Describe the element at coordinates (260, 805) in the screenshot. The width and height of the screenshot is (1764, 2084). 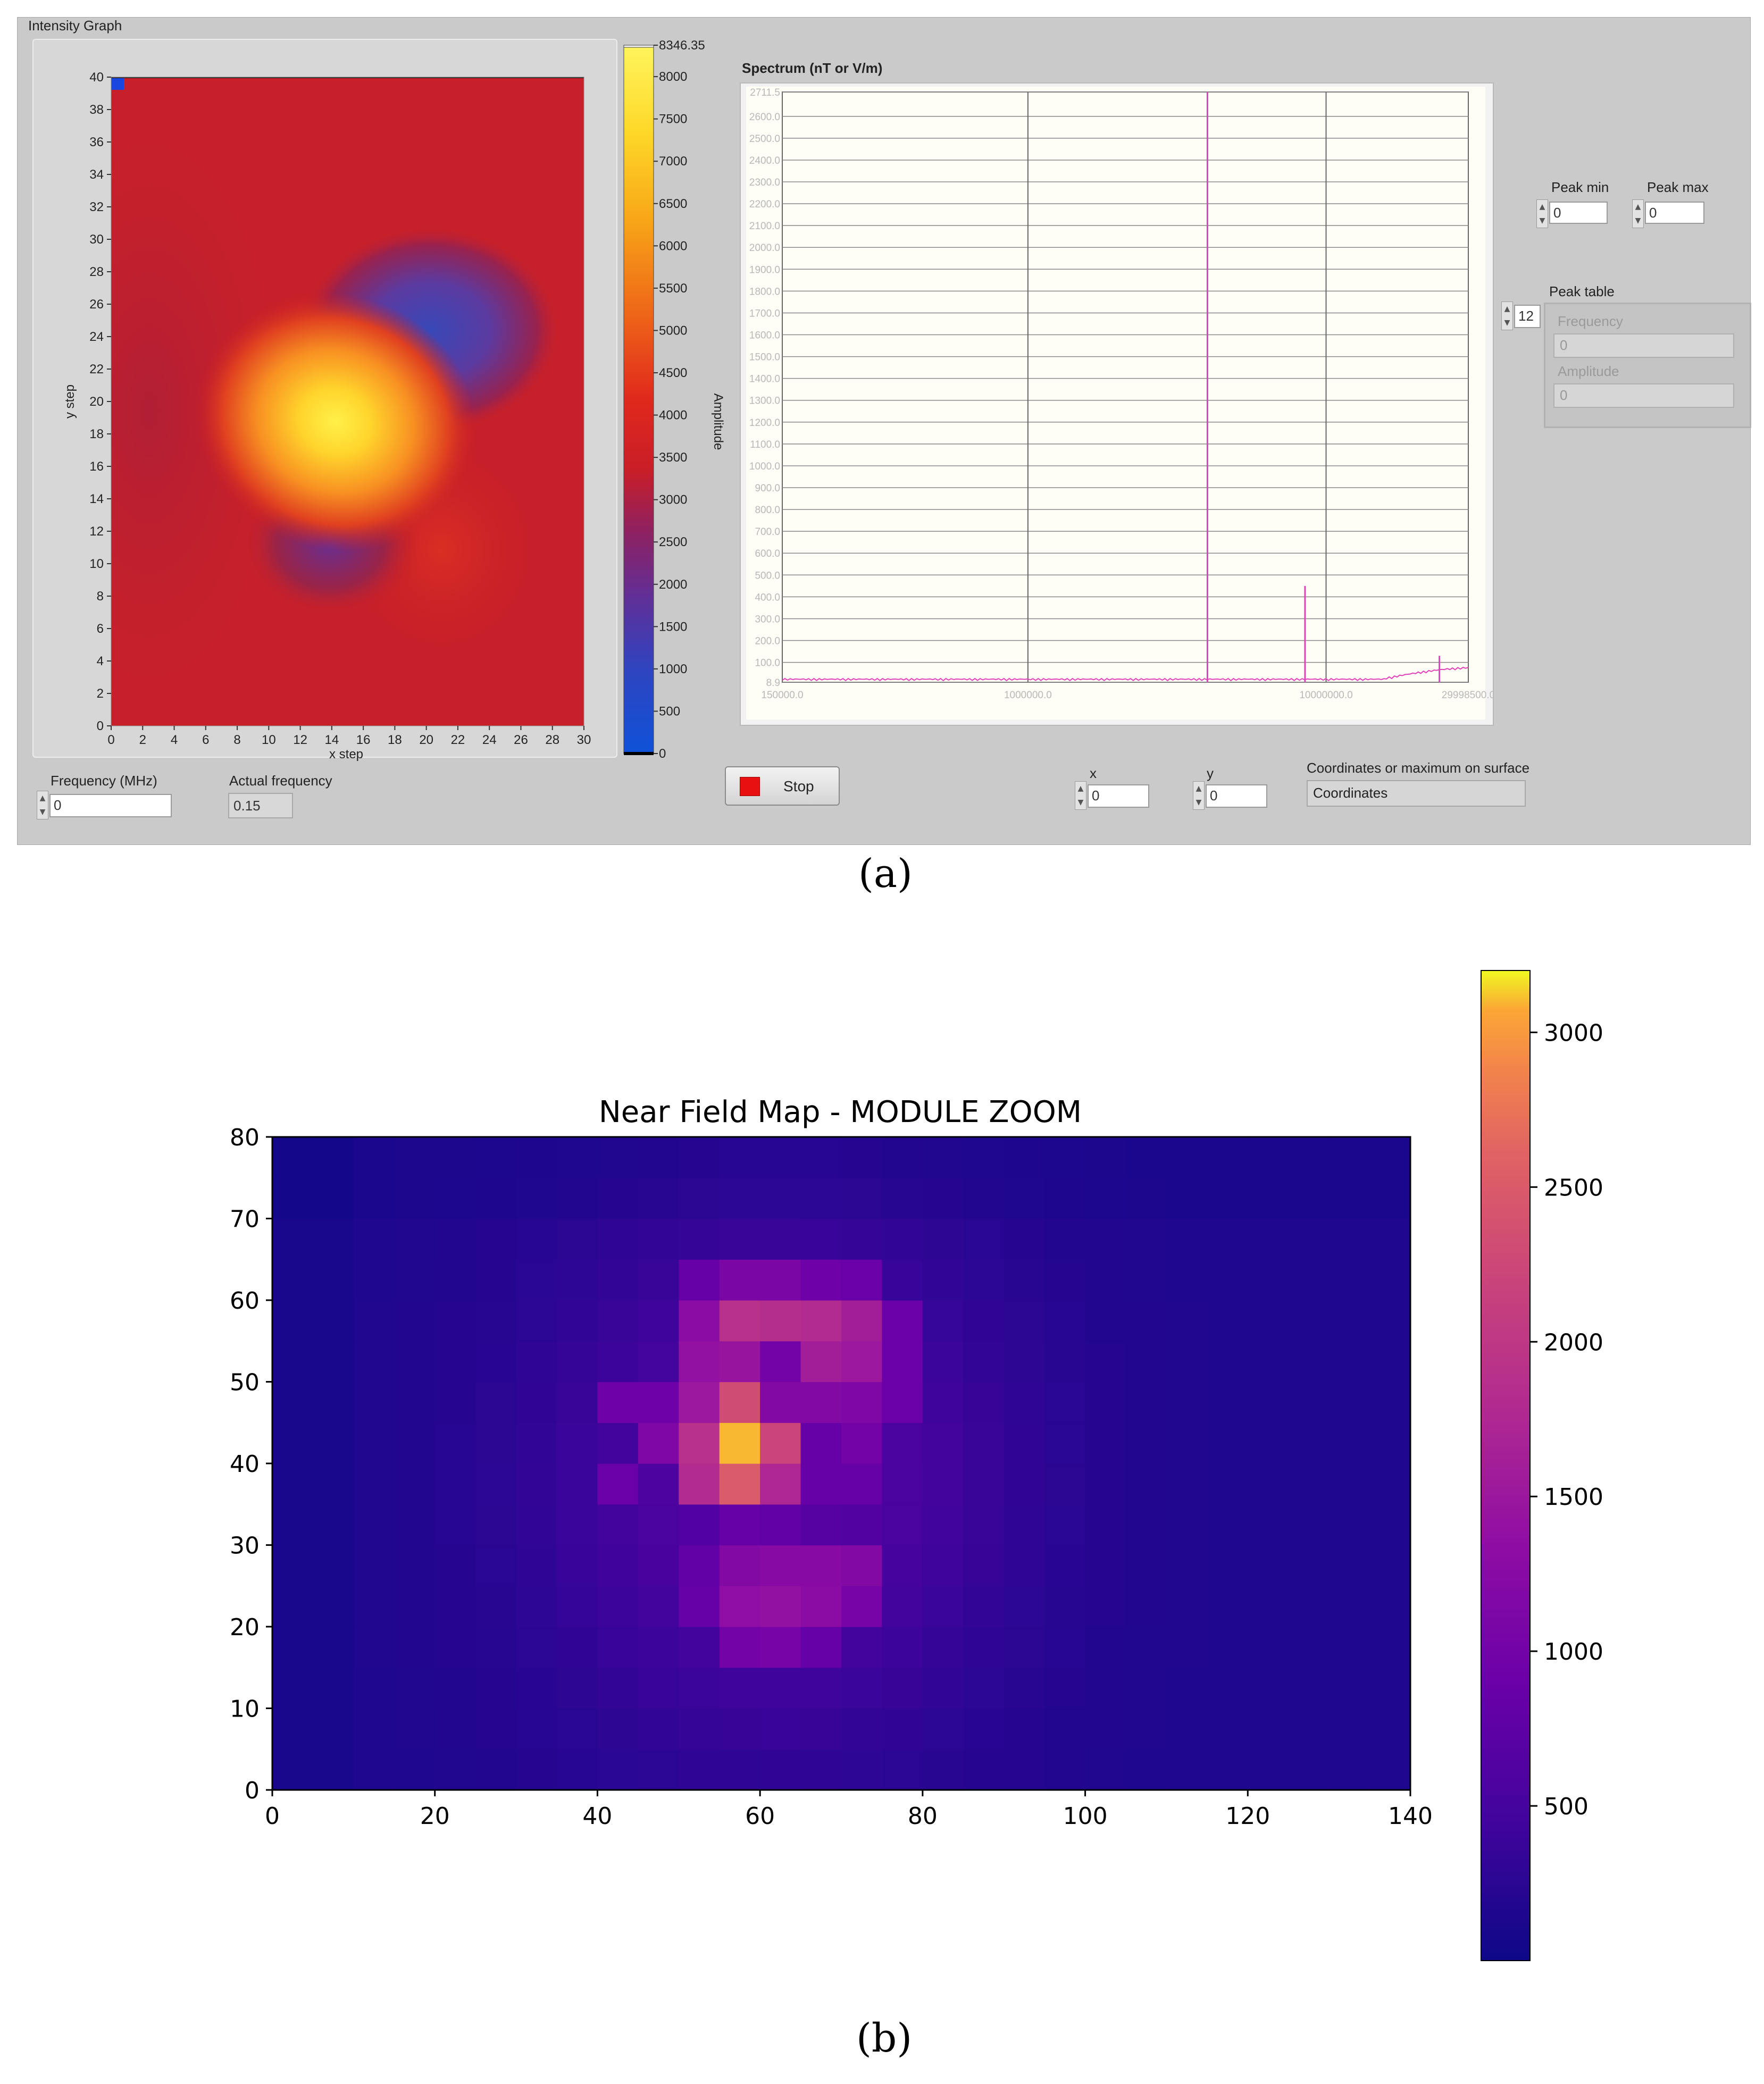
I see `actual-frequency-indicator: 0.15` at that location.